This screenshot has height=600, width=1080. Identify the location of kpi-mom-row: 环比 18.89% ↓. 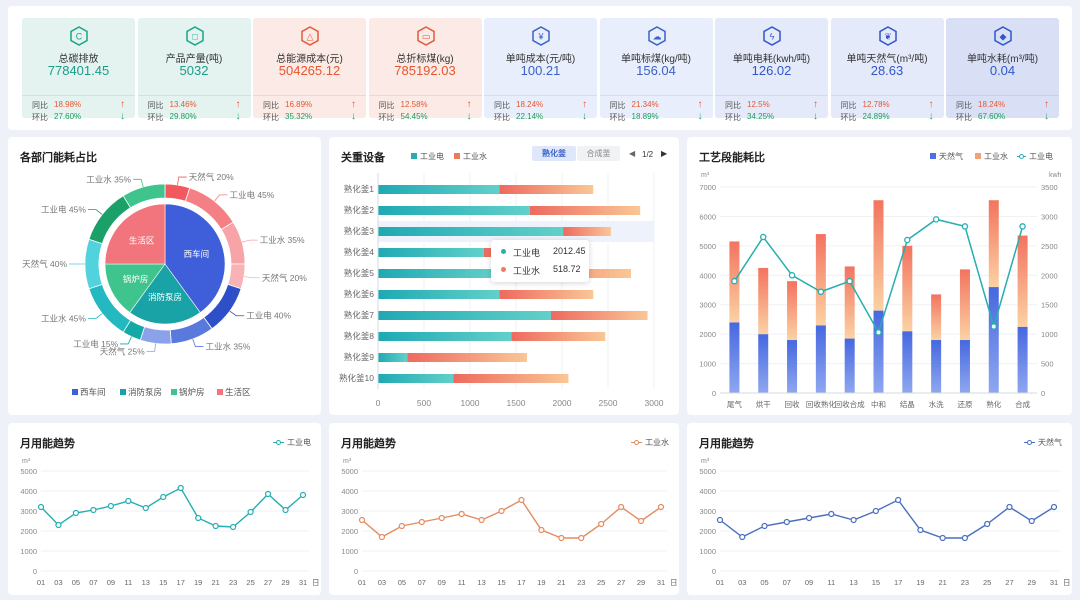
(656, 117).